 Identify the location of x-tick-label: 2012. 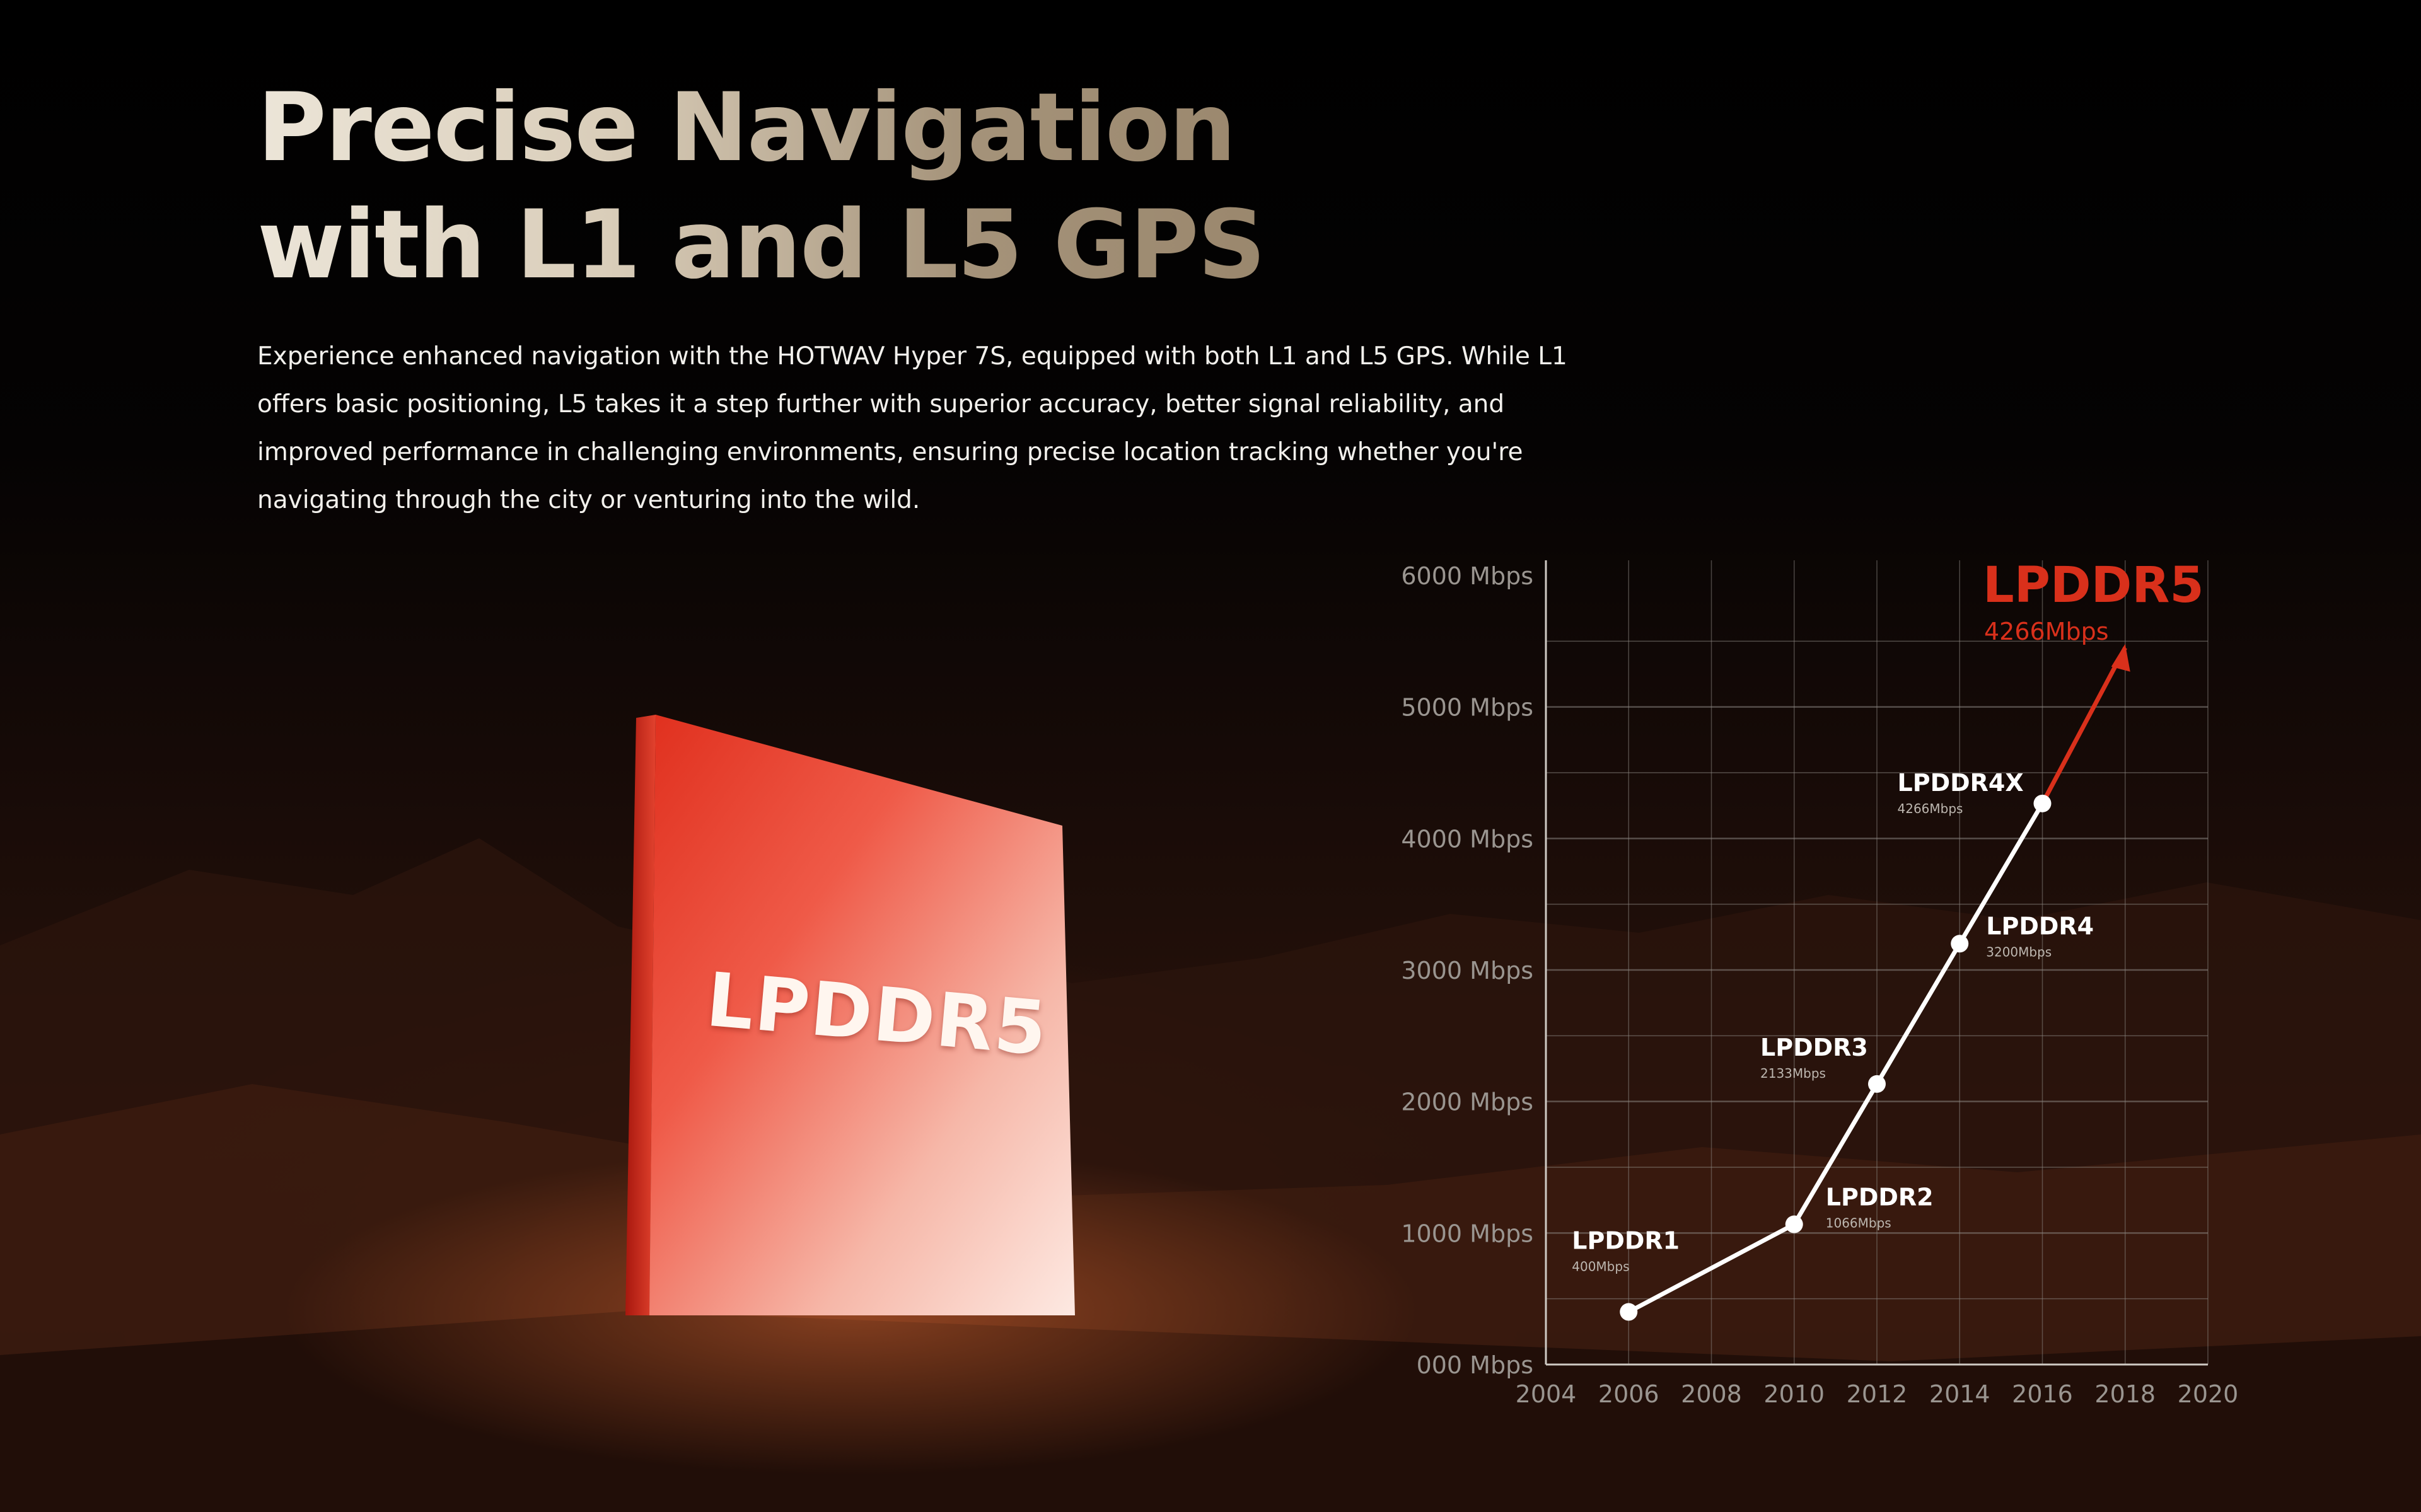
(1878, 1394).